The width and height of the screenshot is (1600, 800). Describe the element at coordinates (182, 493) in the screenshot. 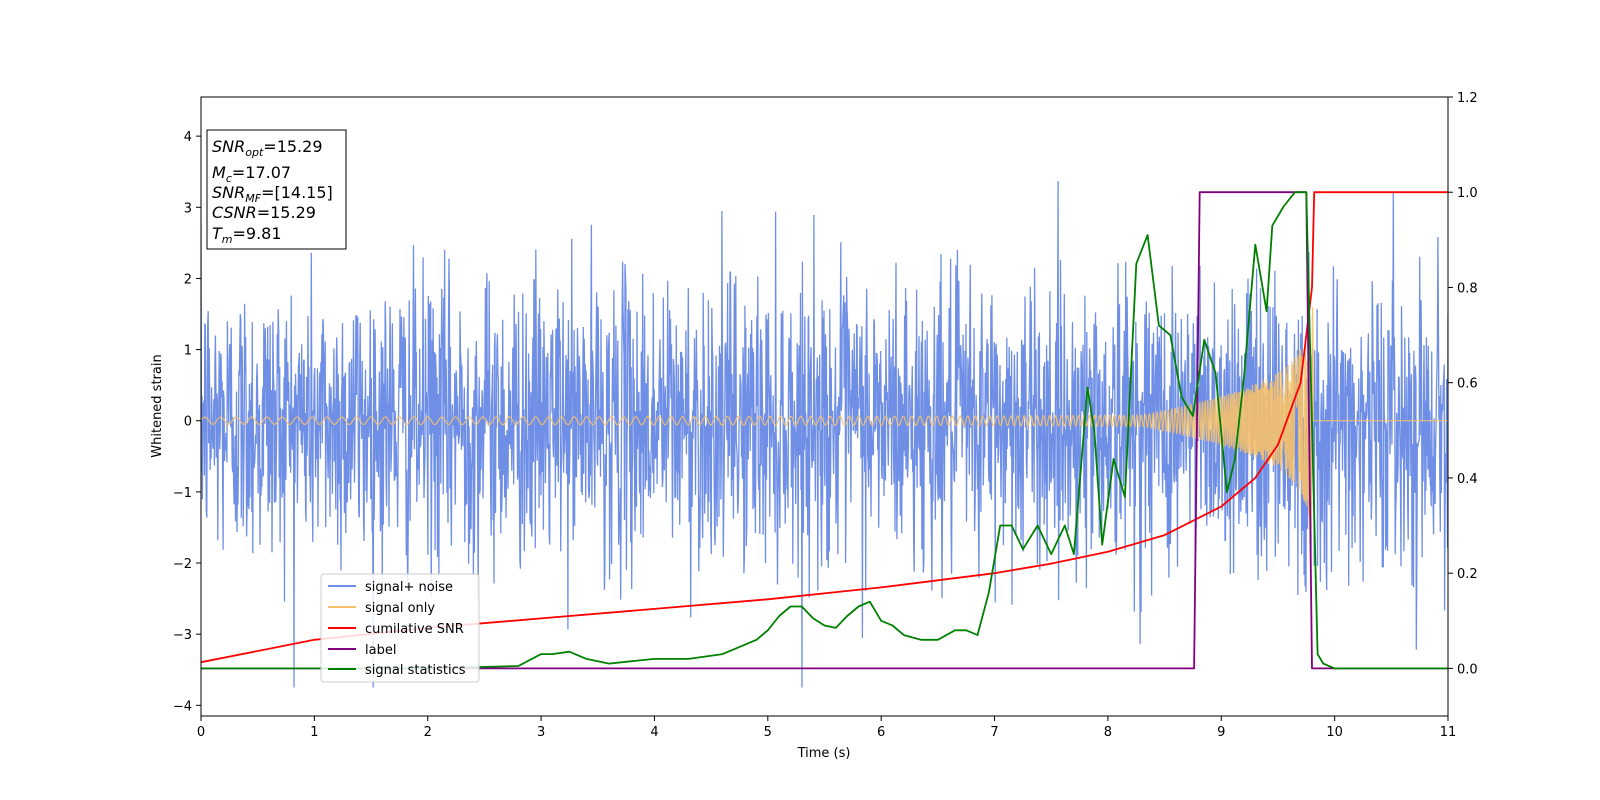

I see `y-tick-label: −1` at that location.